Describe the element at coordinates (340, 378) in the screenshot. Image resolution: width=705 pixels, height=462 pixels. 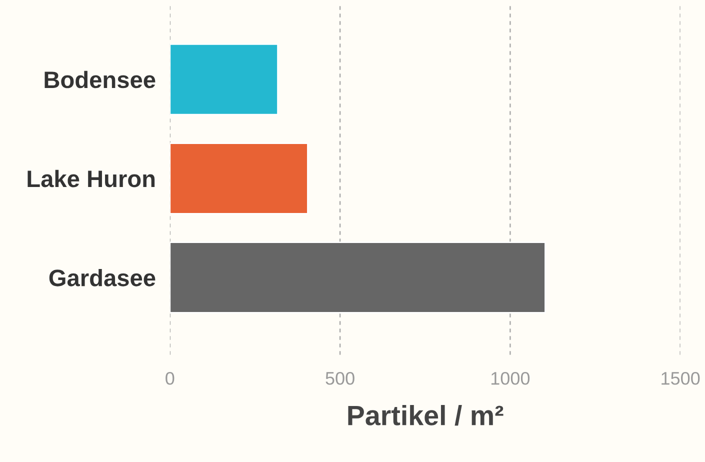
I see `x-tick-label: 500` at that location.